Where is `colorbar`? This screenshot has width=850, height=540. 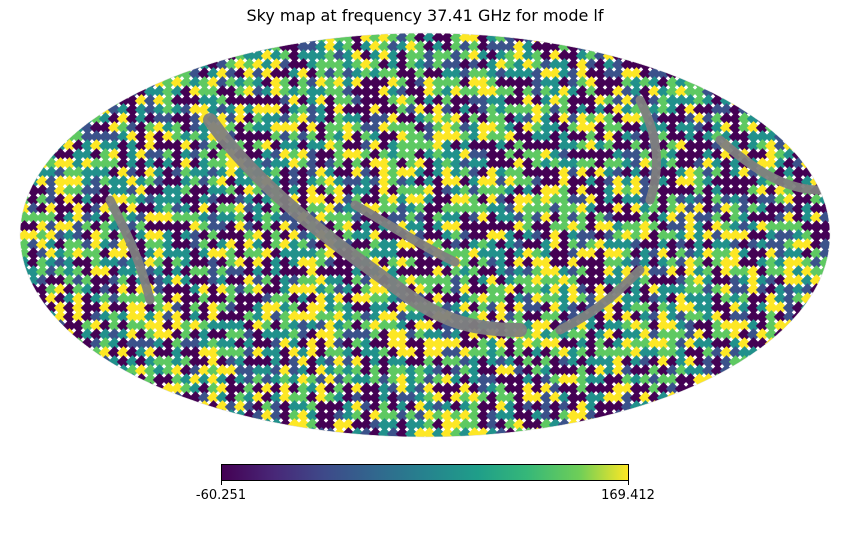
colorbar is located at coordinates (425, 472).